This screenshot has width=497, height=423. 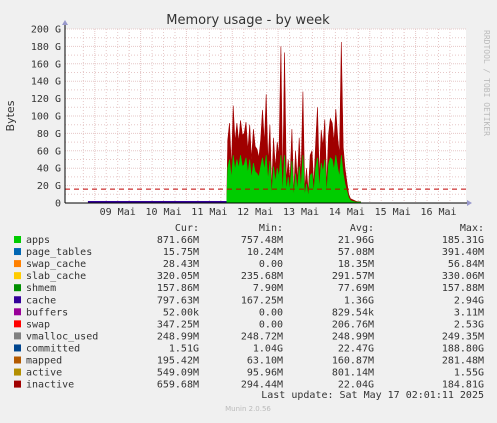 I want to click on y-tick-label: 140 G, so click(x=46, y=82).